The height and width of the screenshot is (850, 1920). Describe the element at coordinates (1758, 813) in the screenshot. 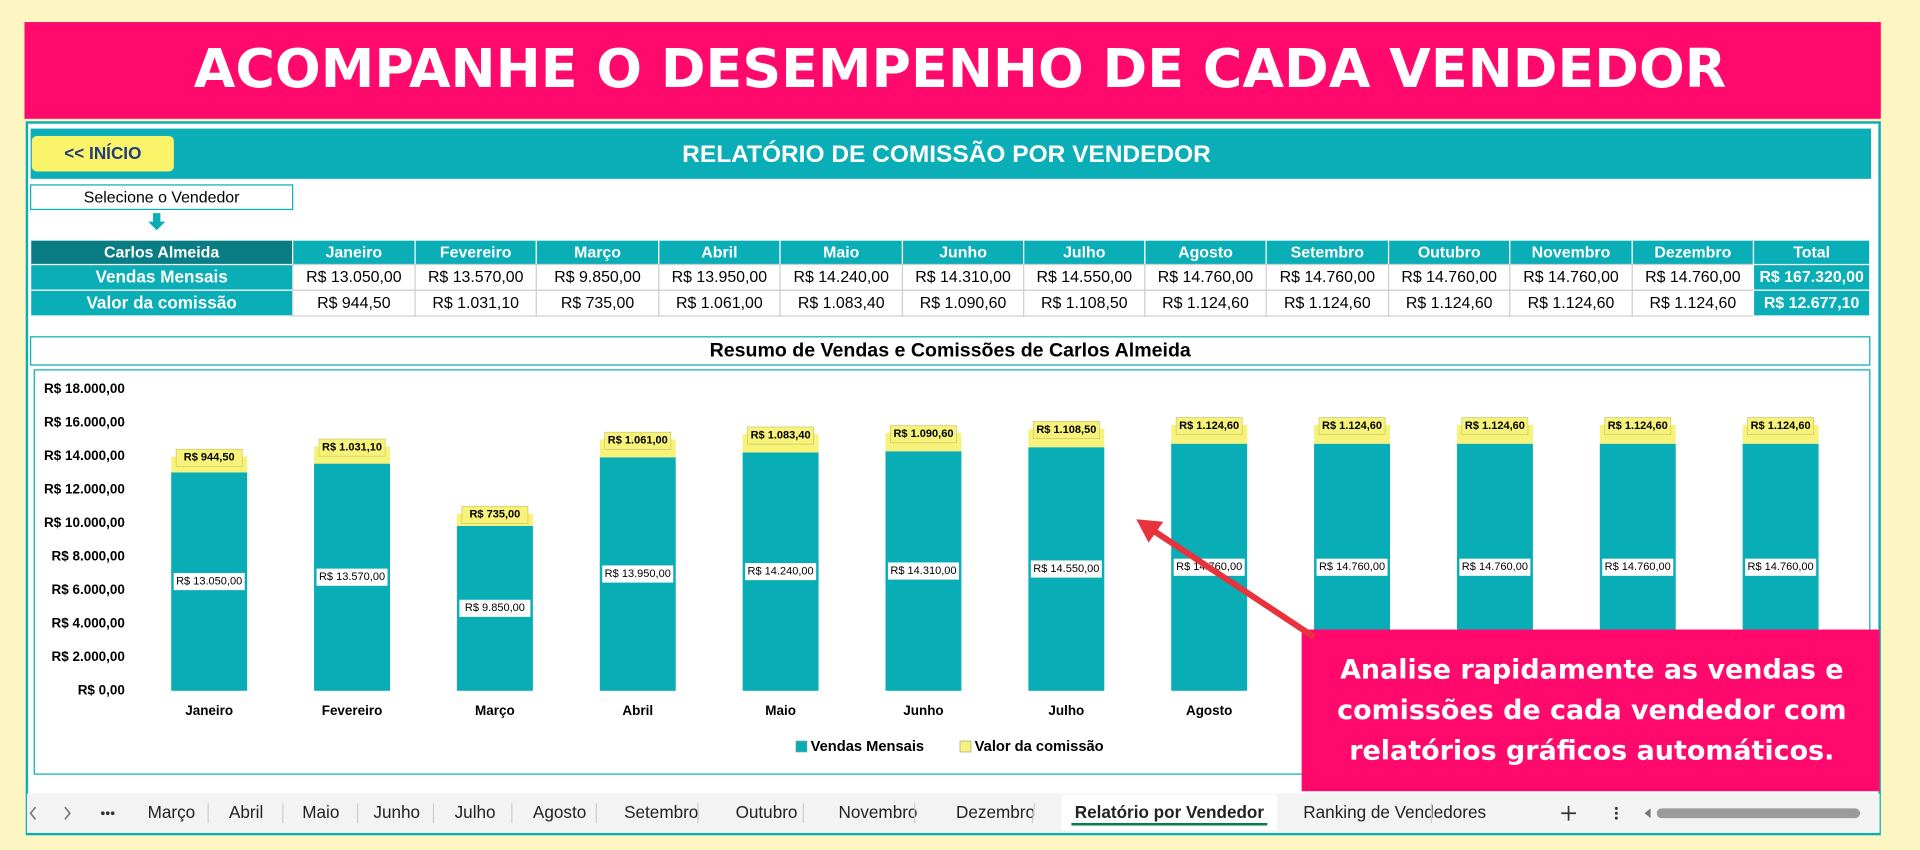

I see `scrollbar` at that location.